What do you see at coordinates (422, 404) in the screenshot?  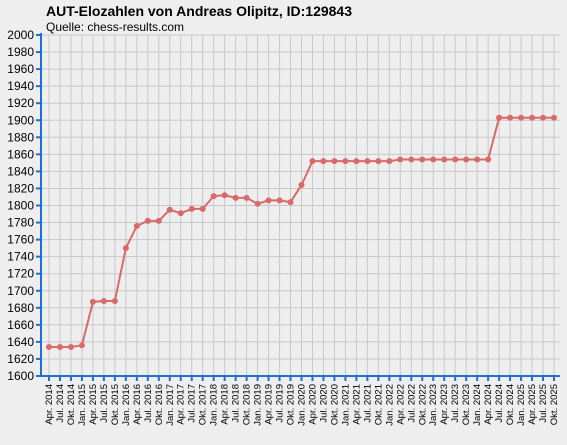 I see `x-tick-label: Okt. 2022` at bounding box center [422, 404].